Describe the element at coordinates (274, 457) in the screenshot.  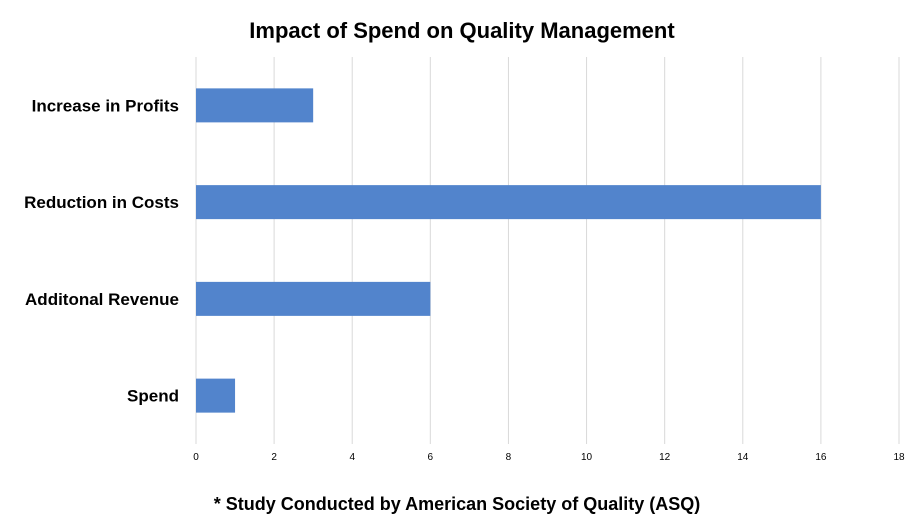
I see `x-tick-label: 2` at that location.